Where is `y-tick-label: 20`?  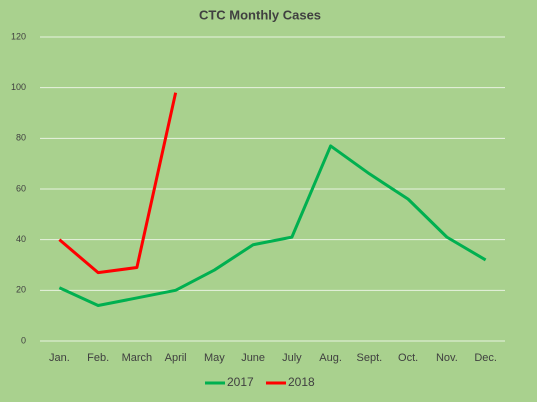
y-tick-label: 20 is located at coordinates (21, 290).